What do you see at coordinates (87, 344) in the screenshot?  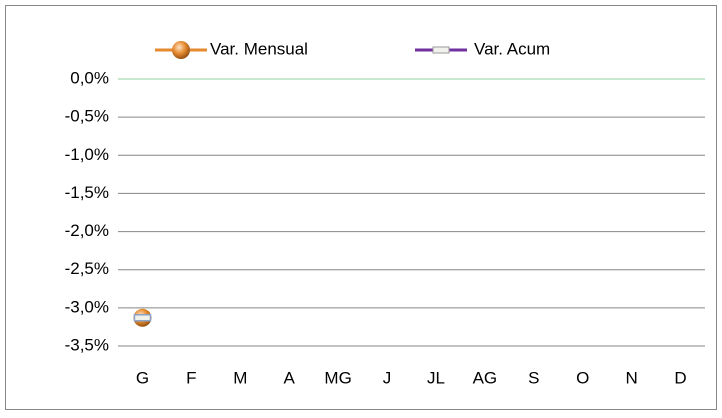 I see `y-tick-label: -3,5%` at bounding box center [87, 344].